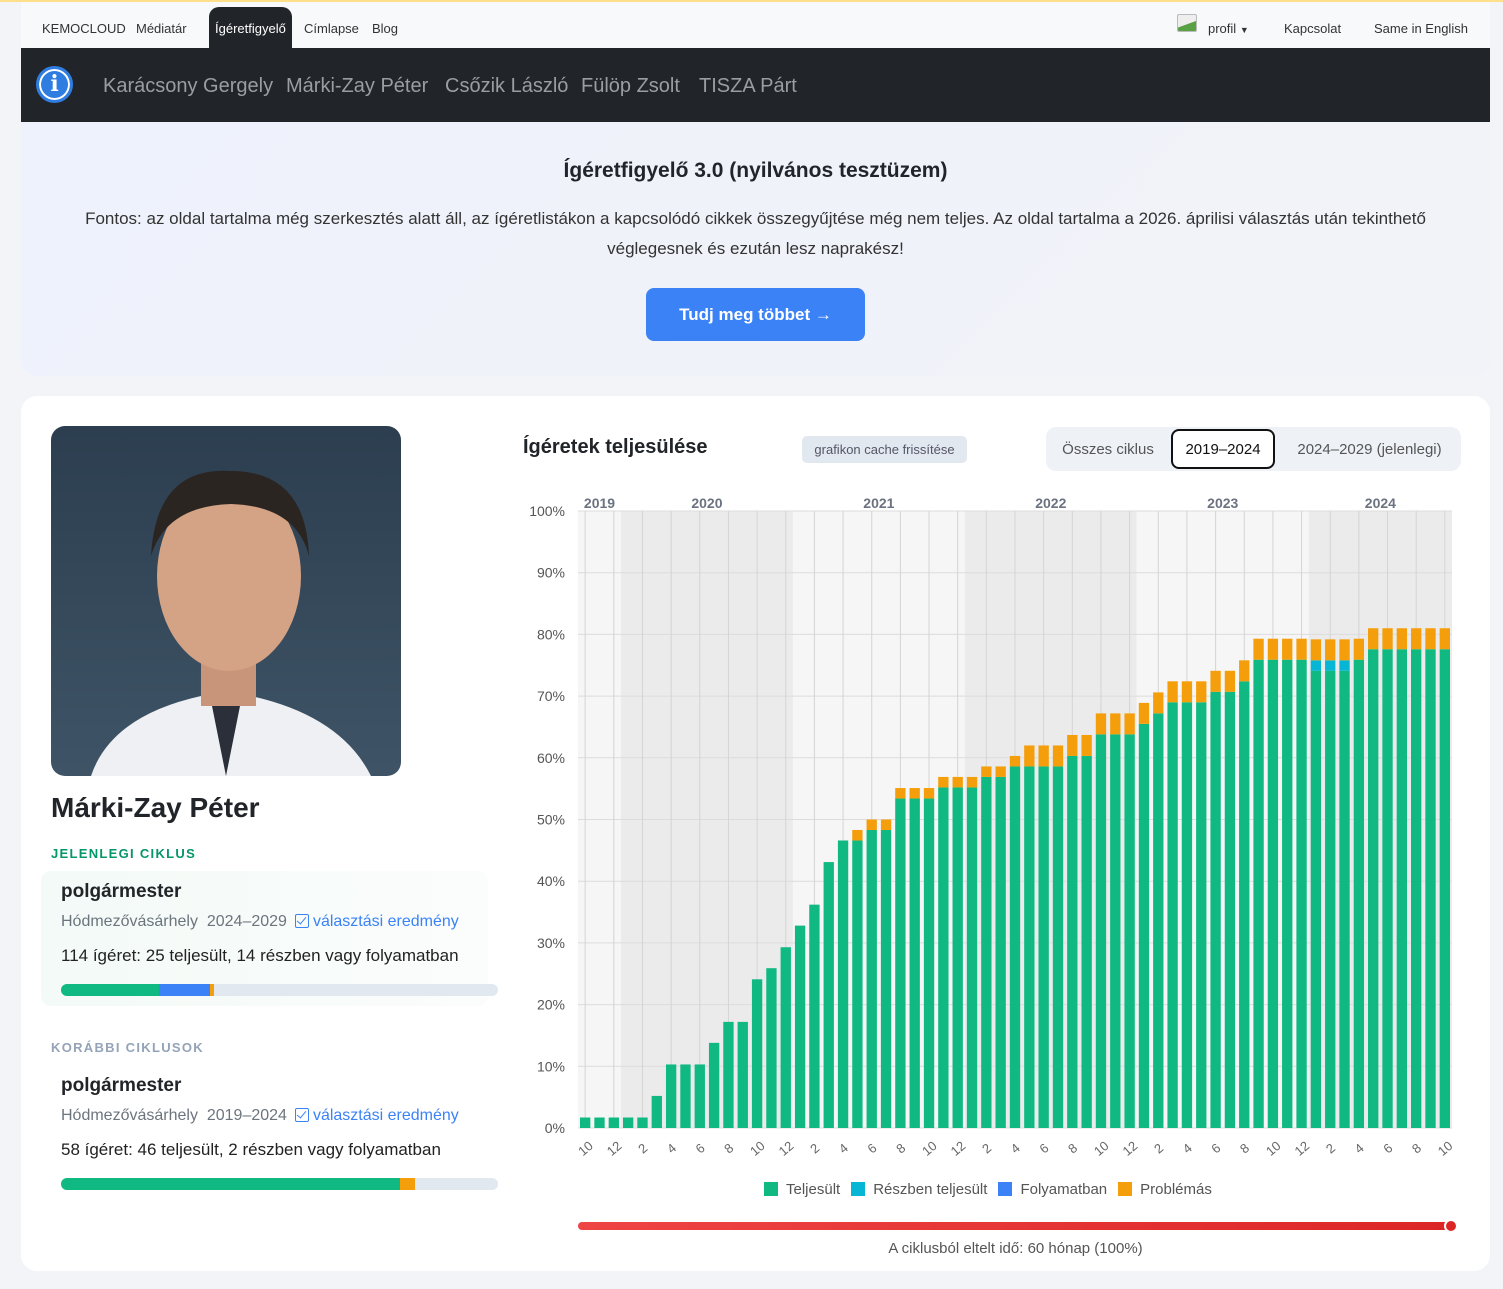  Describe the element at coordinates (110, 990) in the screenshot. I see `progress-fulfilled` at that location.